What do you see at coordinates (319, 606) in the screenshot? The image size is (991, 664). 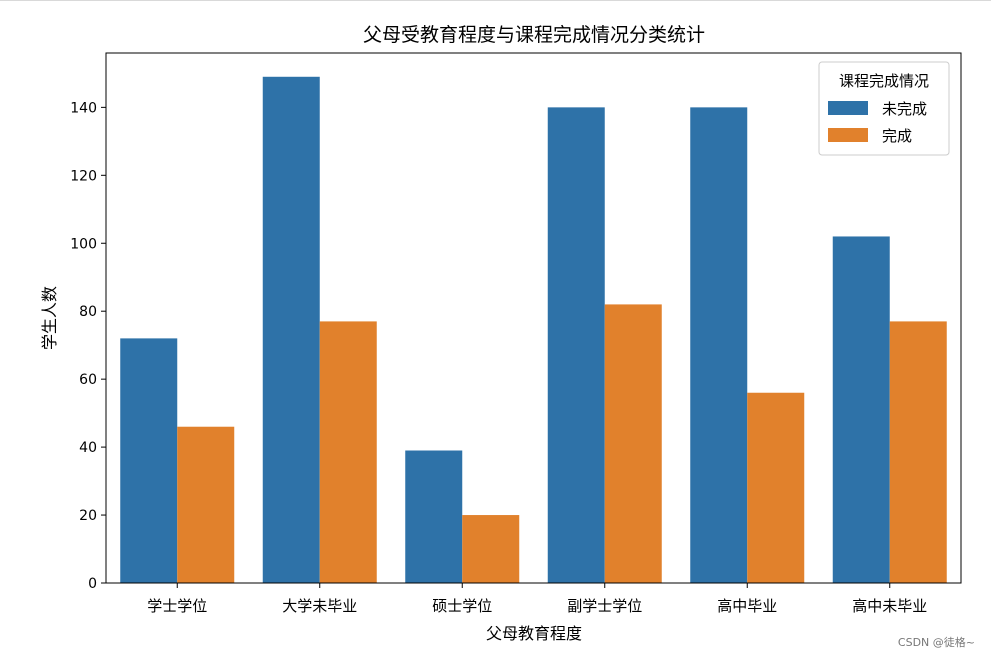 I see `x-tick-label-1: 大学未毕业` at bounding box center [319, 606].